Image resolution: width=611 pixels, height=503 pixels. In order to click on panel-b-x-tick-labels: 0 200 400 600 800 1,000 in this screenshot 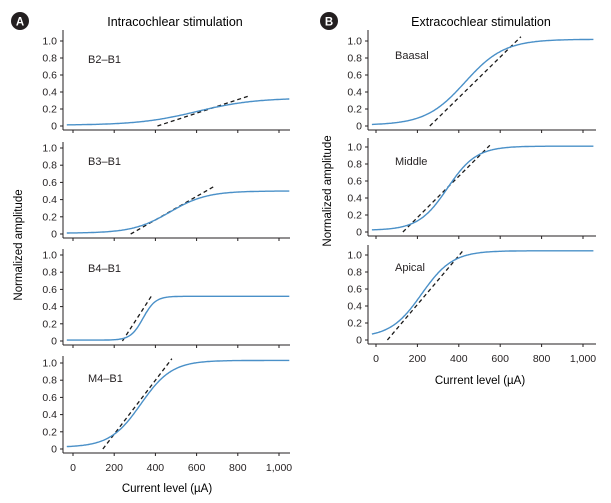, I will do `click(484, 359)`.